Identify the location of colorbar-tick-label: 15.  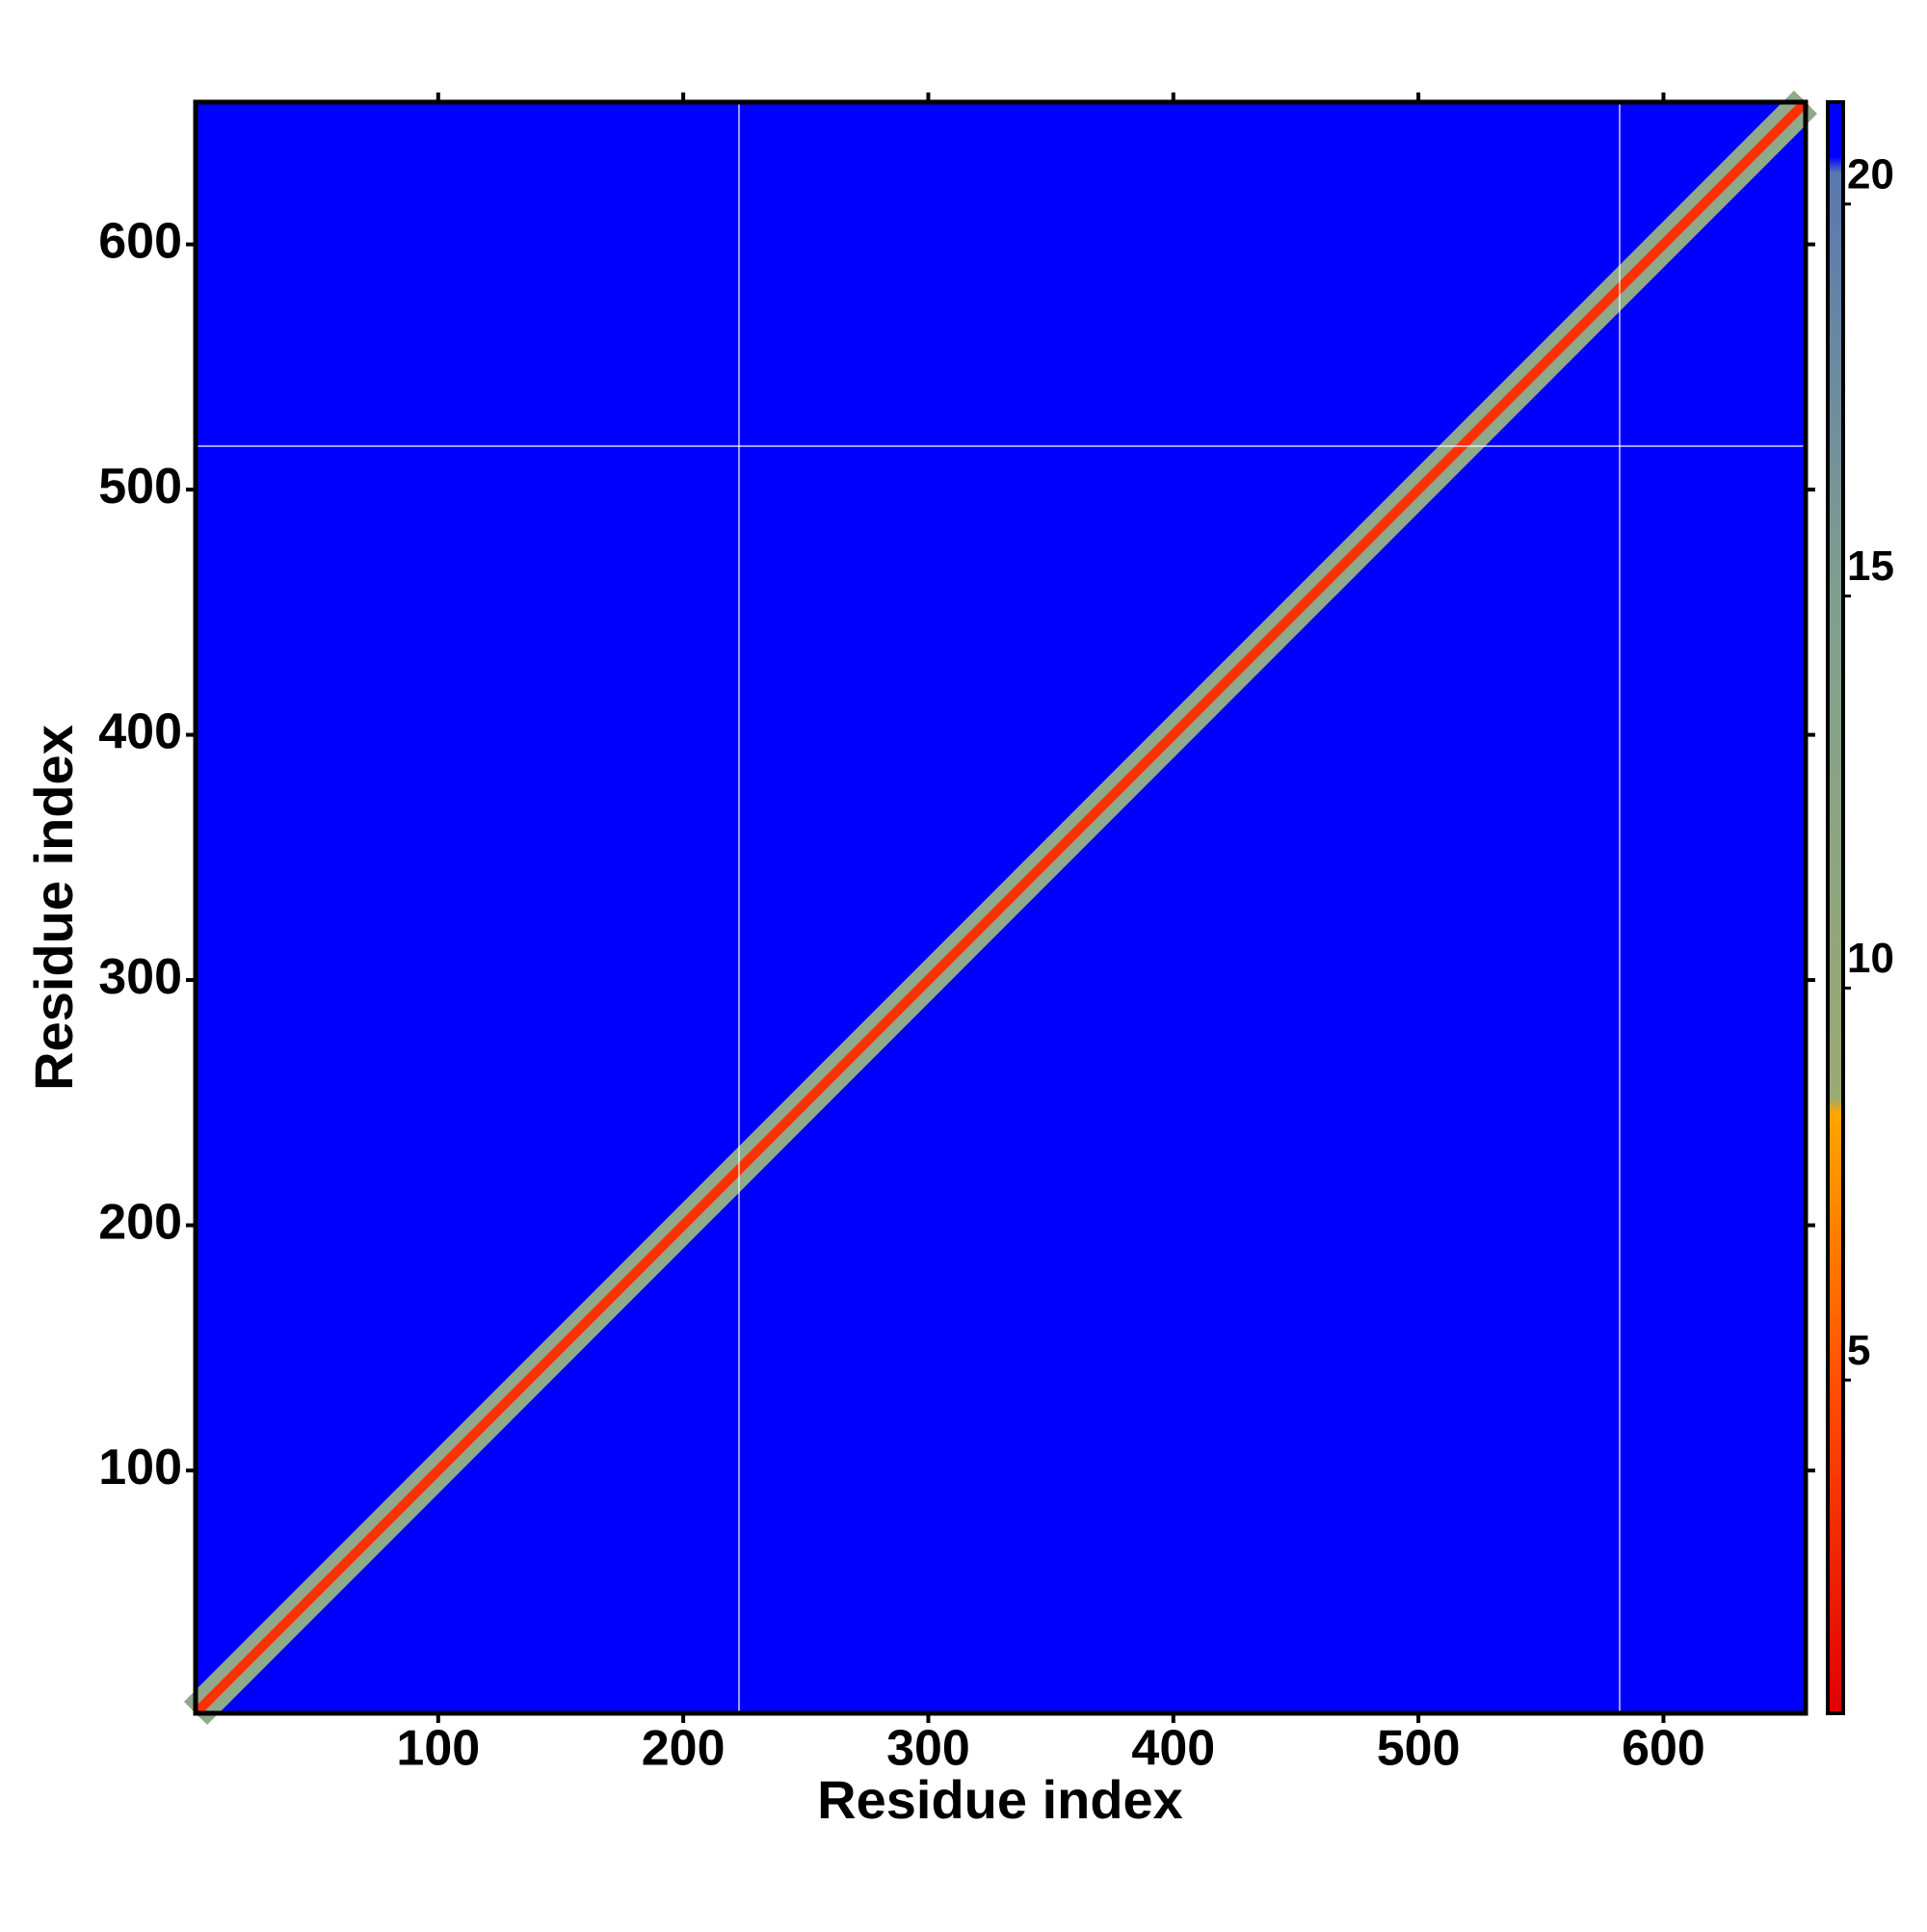
(1871, 566).